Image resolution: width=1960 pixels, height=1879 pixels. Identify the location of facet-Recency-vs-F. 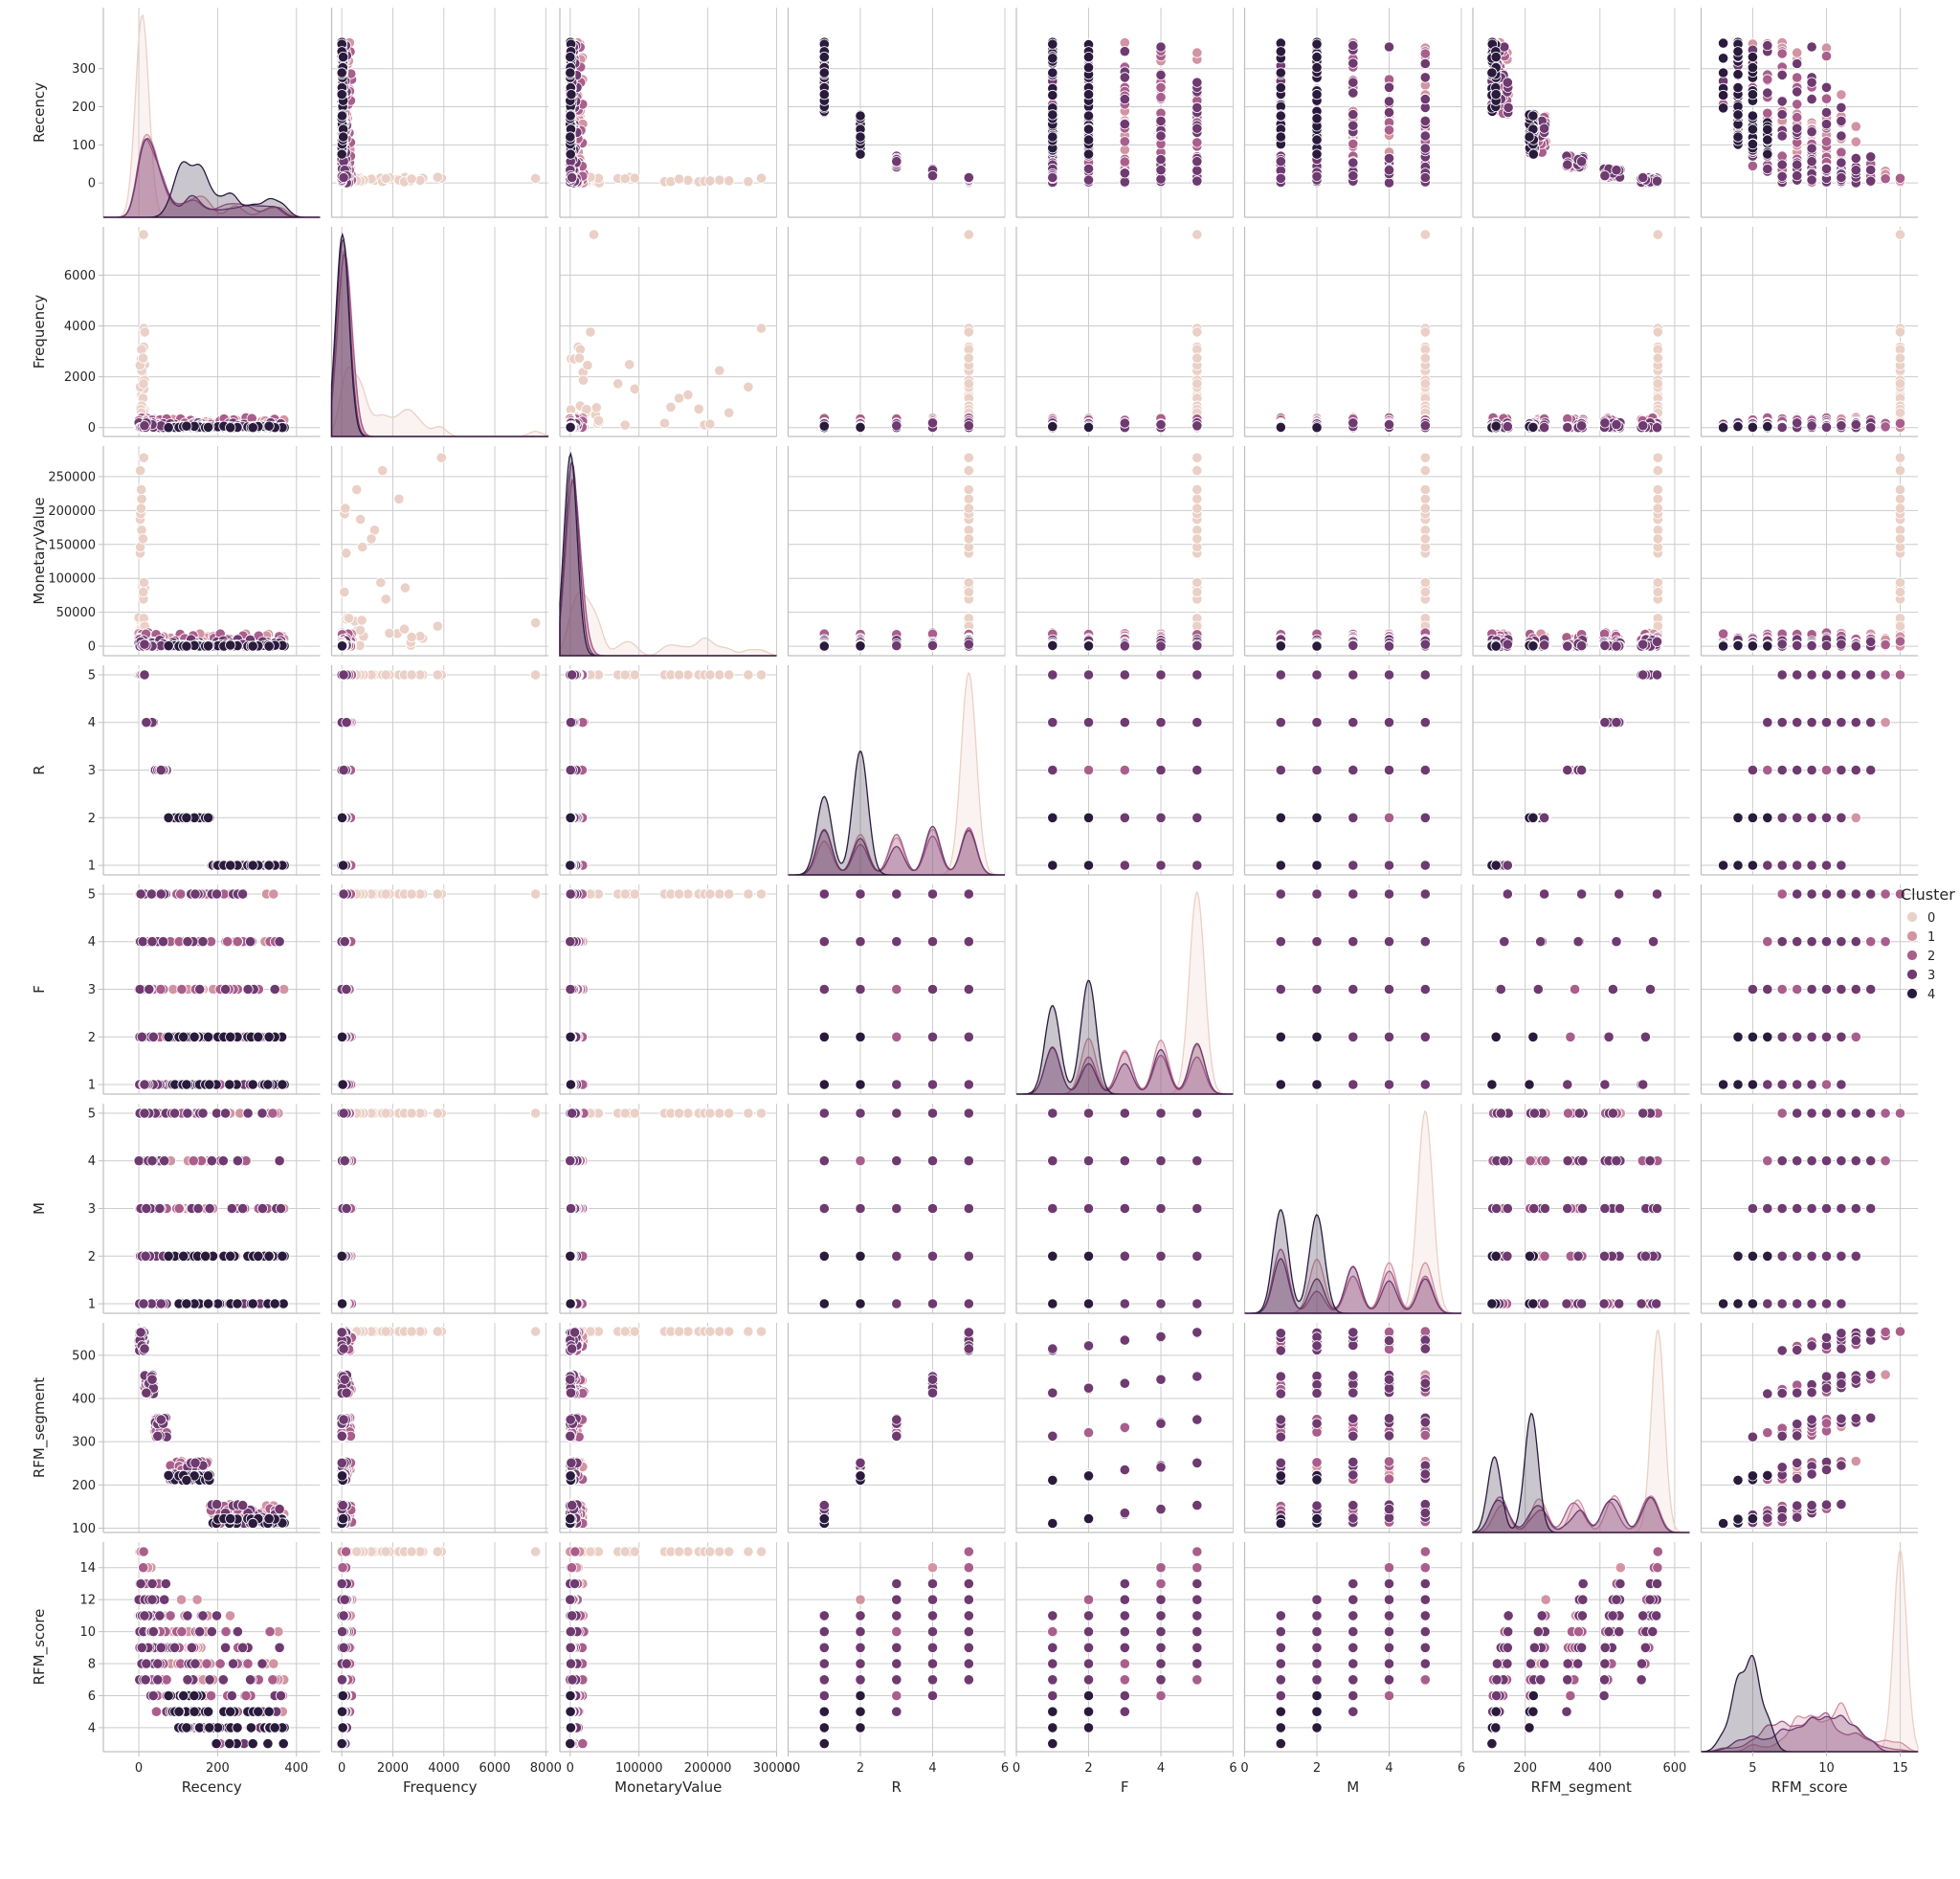
(1124, 113).